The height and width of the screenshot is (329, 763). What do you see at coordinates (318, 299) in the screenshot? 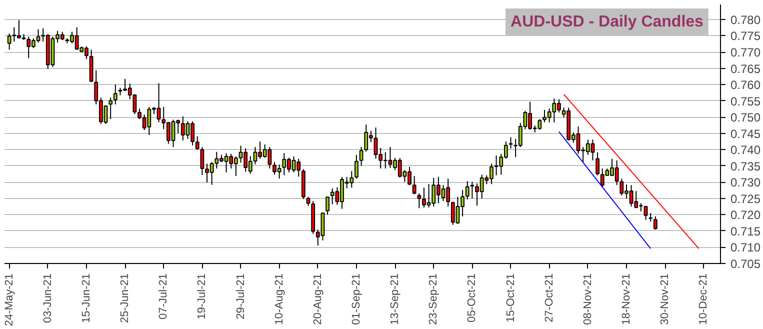
I see `x-tick-label: 20-Aug-21` at bounding box center [318, 299].